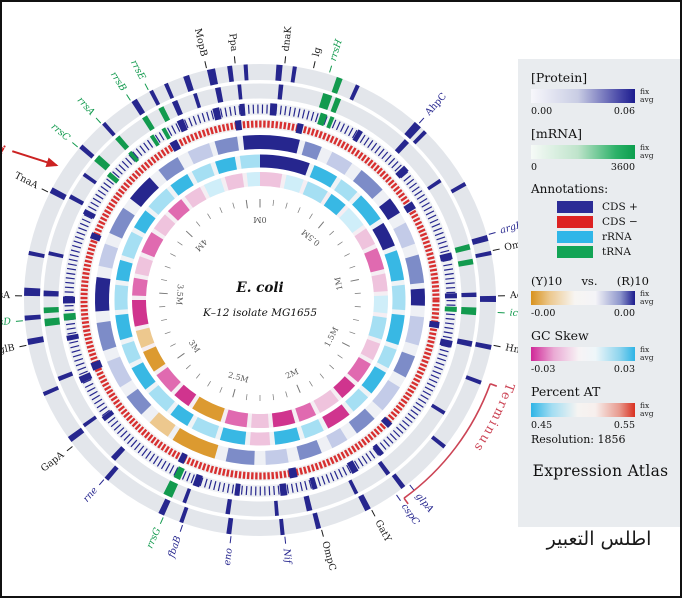 This screenshot has width=682, height=598. I want to click on scale-label: 3.5M, so click(179, 294).